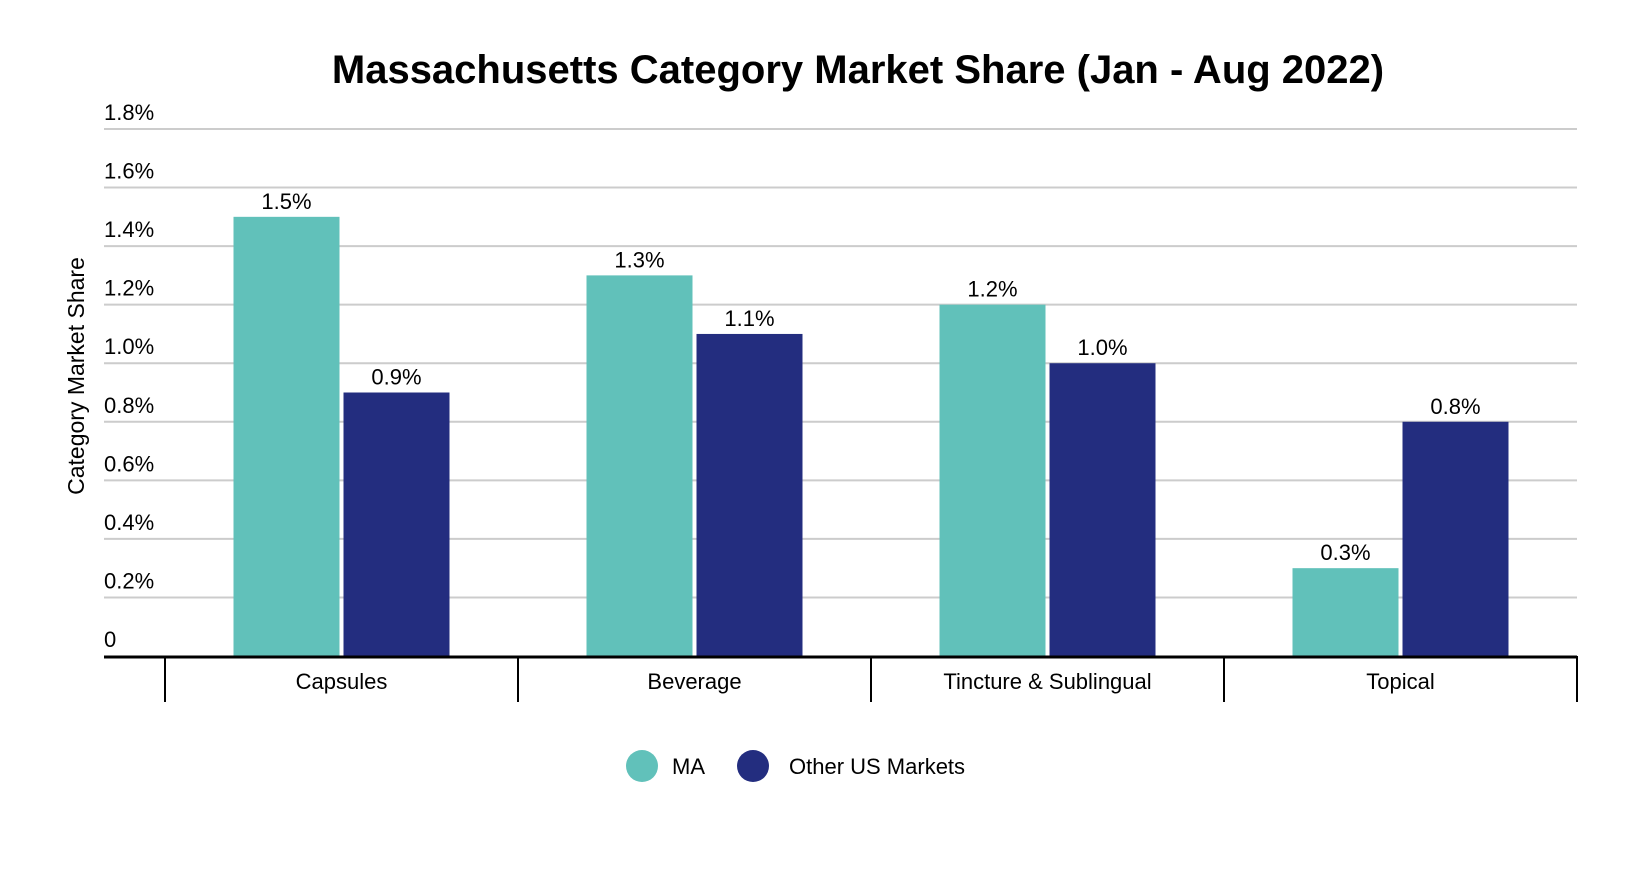 This screenshot has width=1641, height=874. Describe the element at coordinates (1400, 681) in the screenshot. I see `x-tick-label: Topical` at that location.